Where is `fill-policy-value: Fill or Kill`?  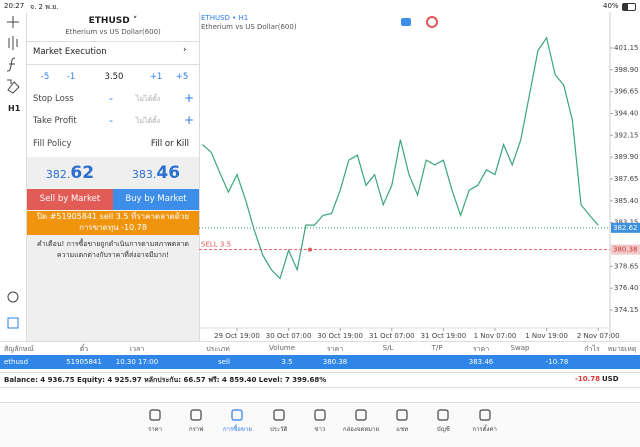
fill-policy-value: Fill or Kill is located at coordinates (169, 144).